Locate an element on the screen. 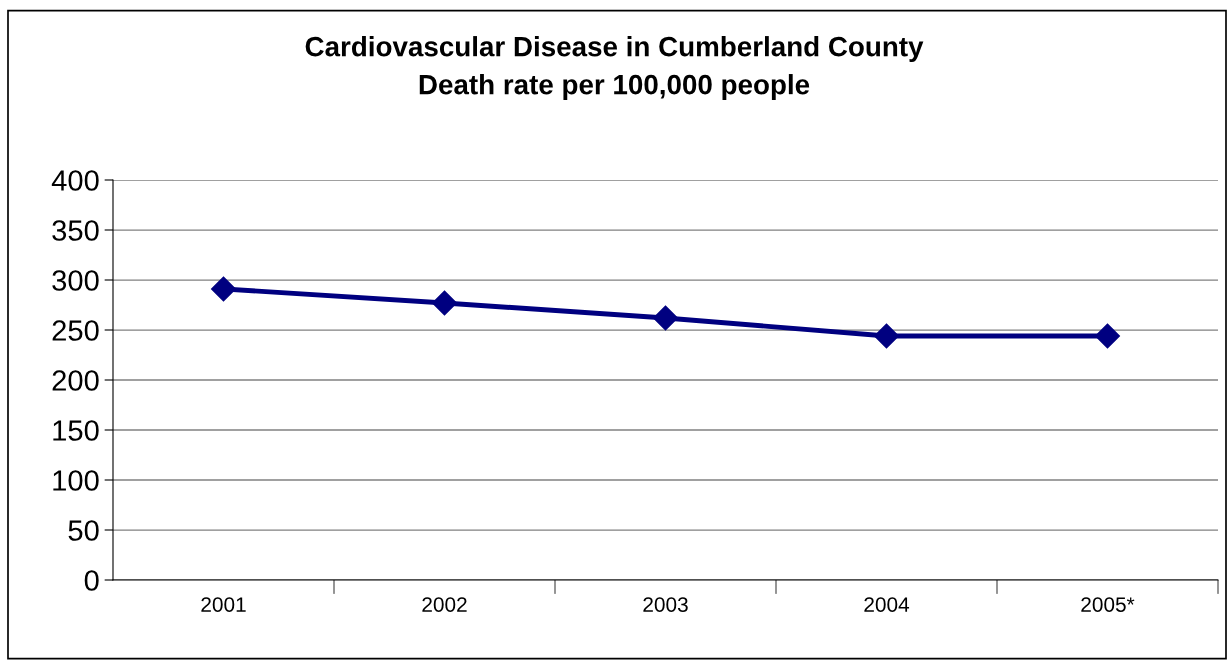 The width and height of the screenshot is (1228, 660). y-tick-label: 0 is located at coordinates (91, 580).